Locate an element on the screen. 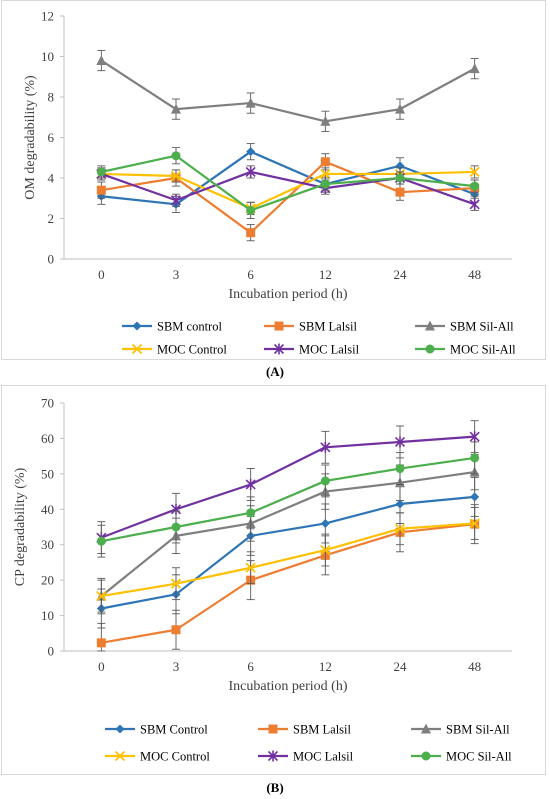 The width and height of the screenshot is (550, 799). y-axis-label: OM degradability (%) is located at coordinates (30, 137).